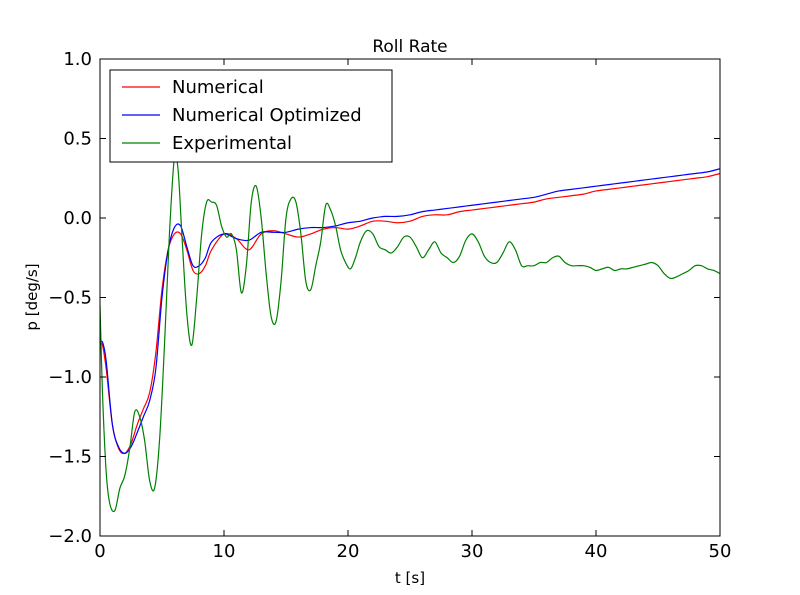  Describe the element at coordinates (409, 47) in the screenshot. I see `chart-title: Roll Rate` at that location.